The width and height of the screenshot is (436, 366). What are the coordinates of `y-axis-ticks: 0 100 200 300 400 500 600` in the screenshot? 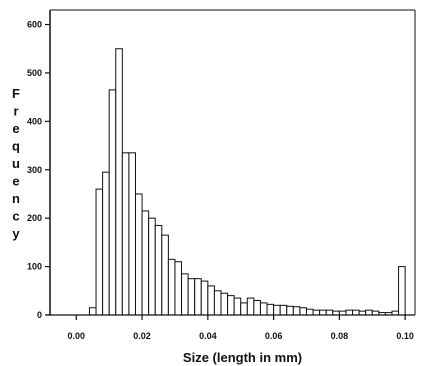 It's located at (38, 170).